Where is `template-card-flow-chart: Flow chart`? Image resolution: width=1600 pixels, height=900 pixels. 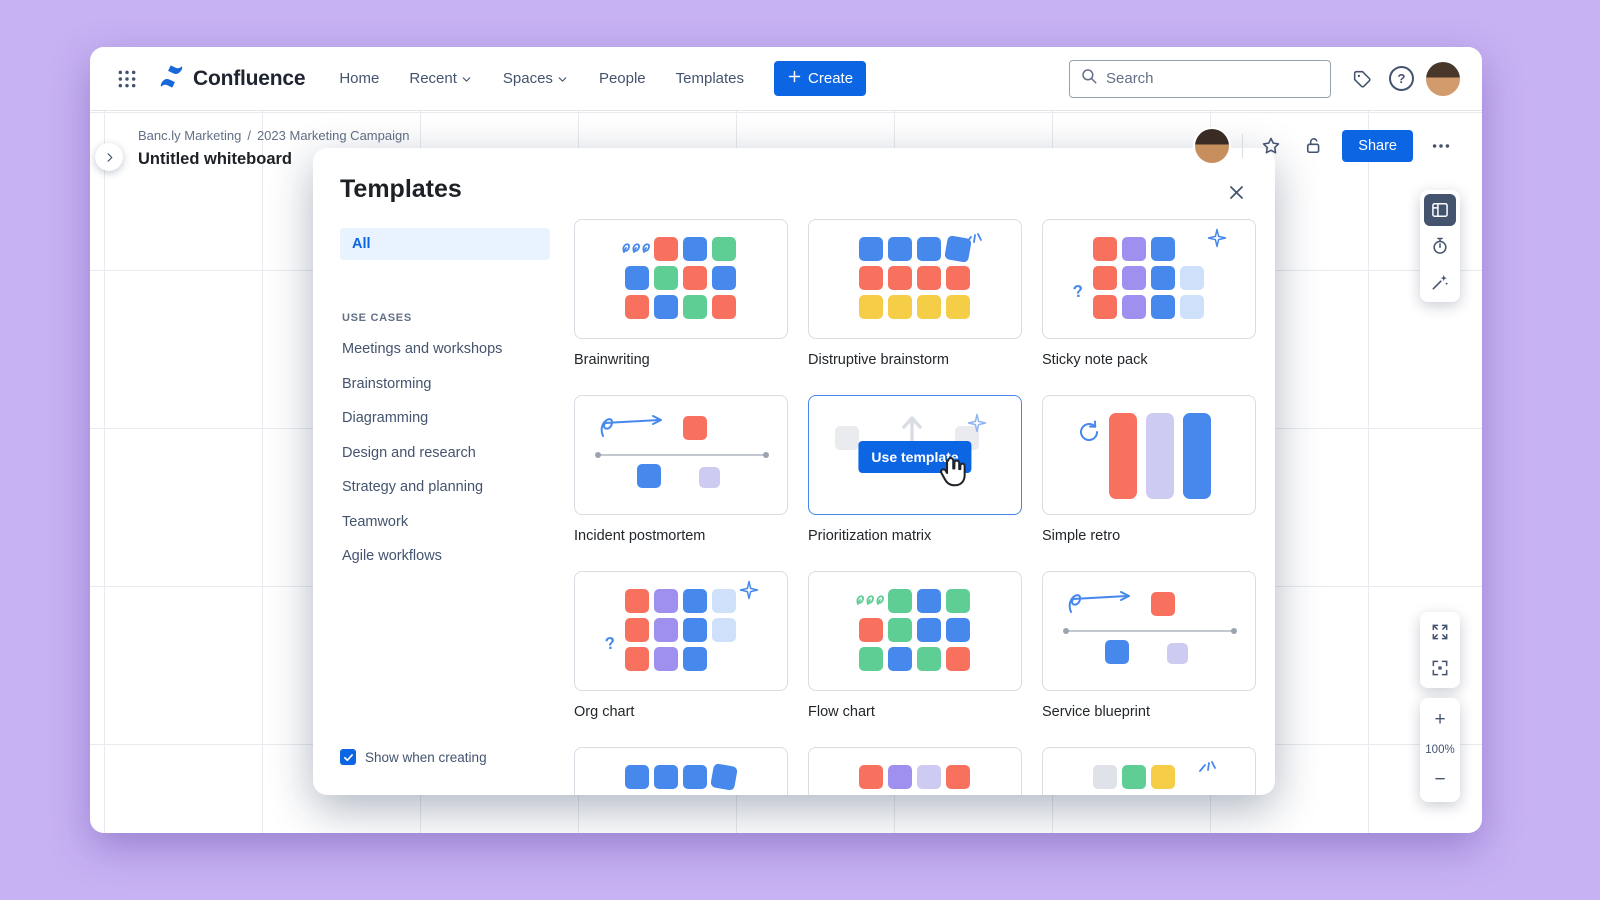 template-card-flow-chart: Flow chart is located at coordinates (915, 645).